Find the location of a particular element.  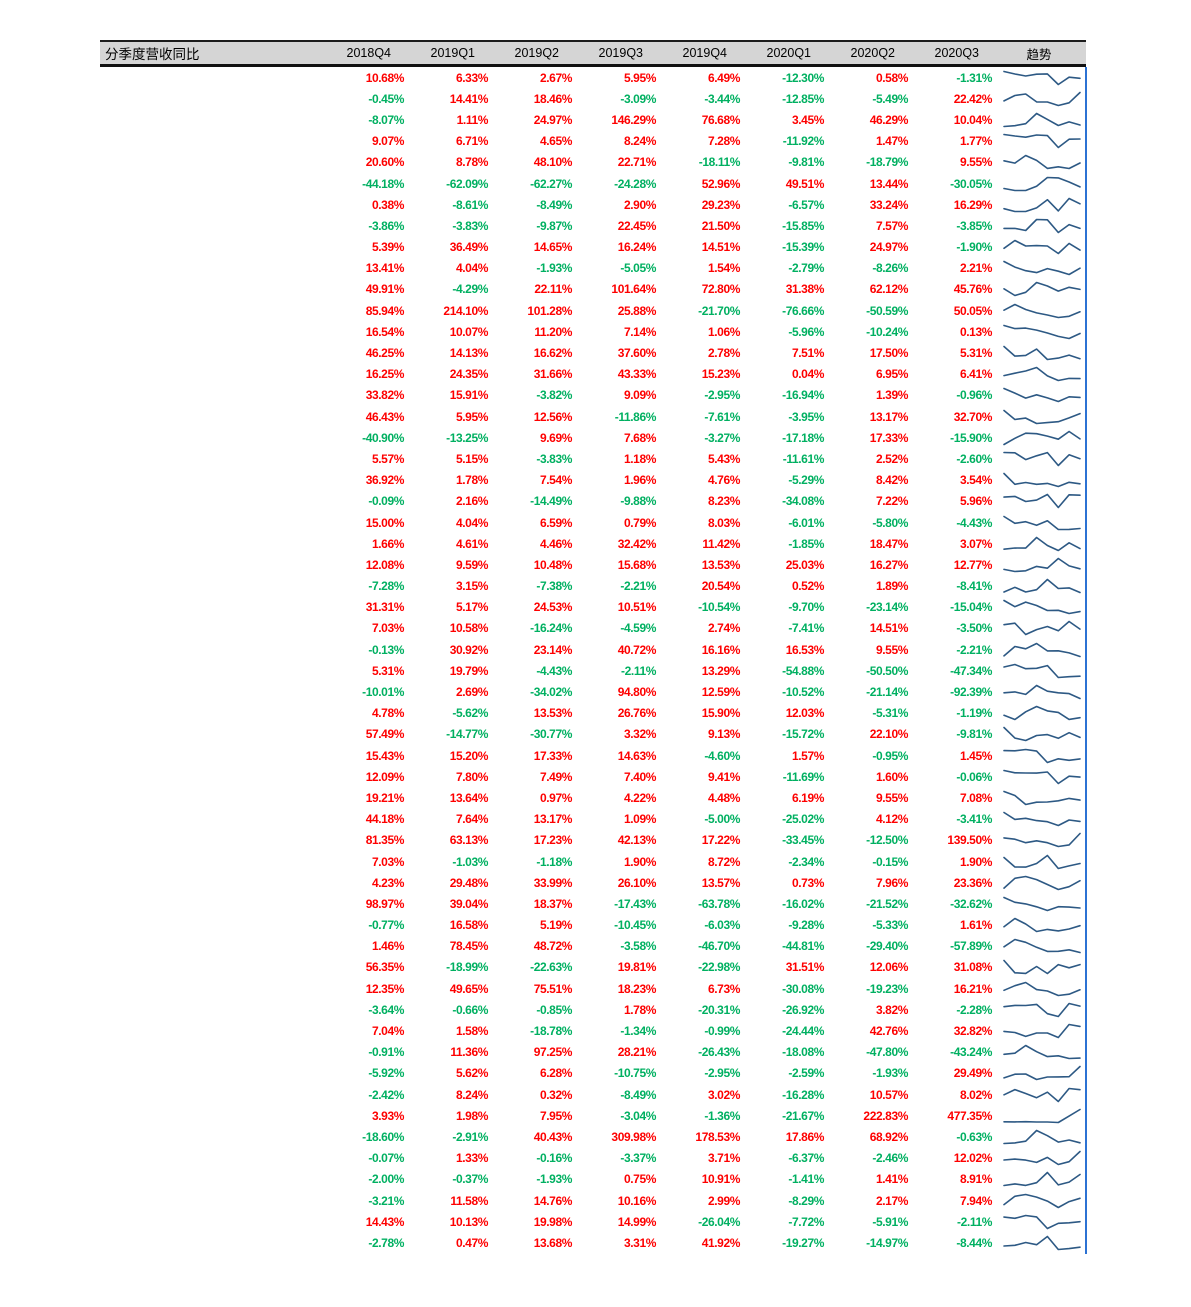

value-cell: 16.27% is located at coordinates (889, 564).